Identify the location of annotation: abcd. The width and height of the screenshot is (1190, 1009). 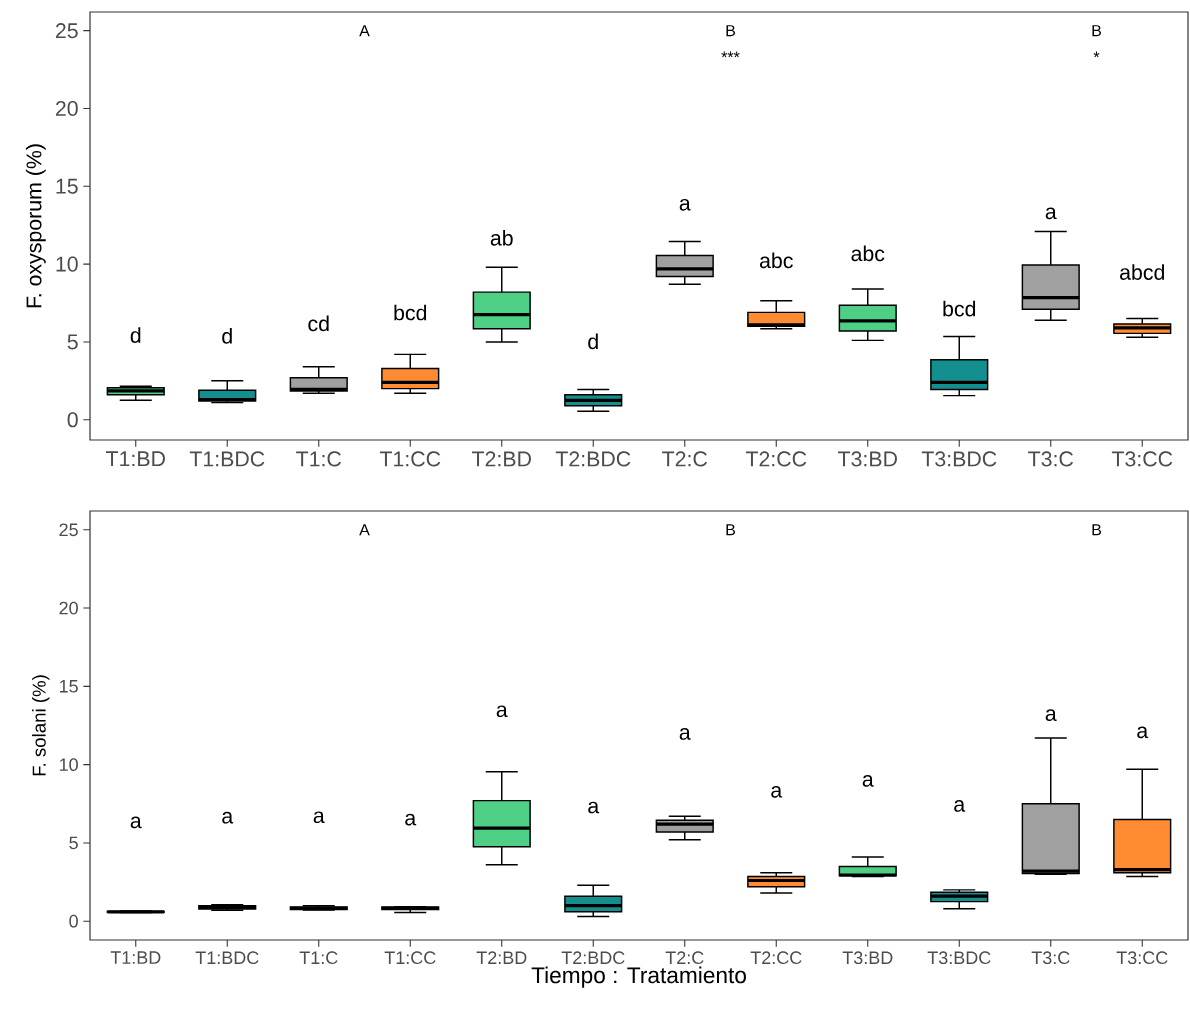
(1142, 272).